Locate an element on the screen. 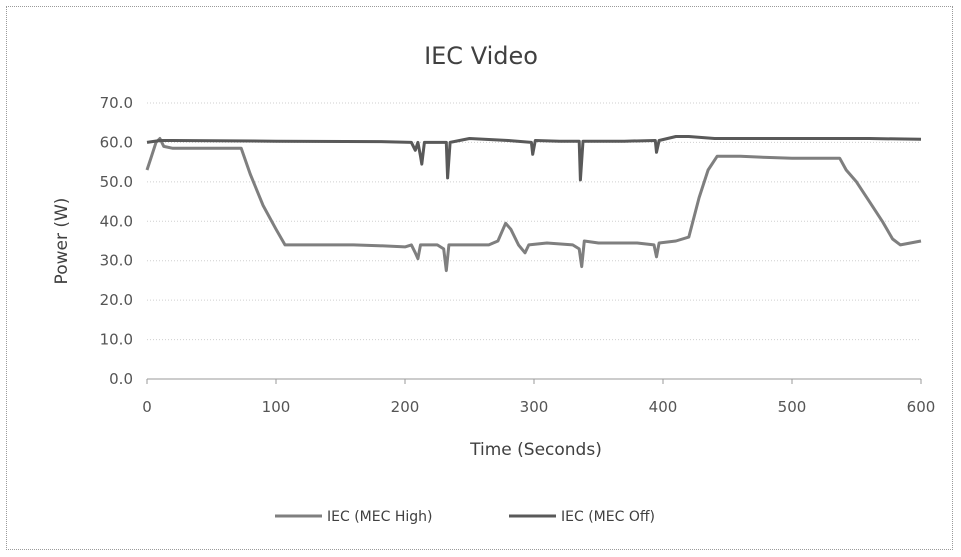 The width and height of the screenshot is (961, 557). x-tick-label: 600 is located at coordinates (921, 407).